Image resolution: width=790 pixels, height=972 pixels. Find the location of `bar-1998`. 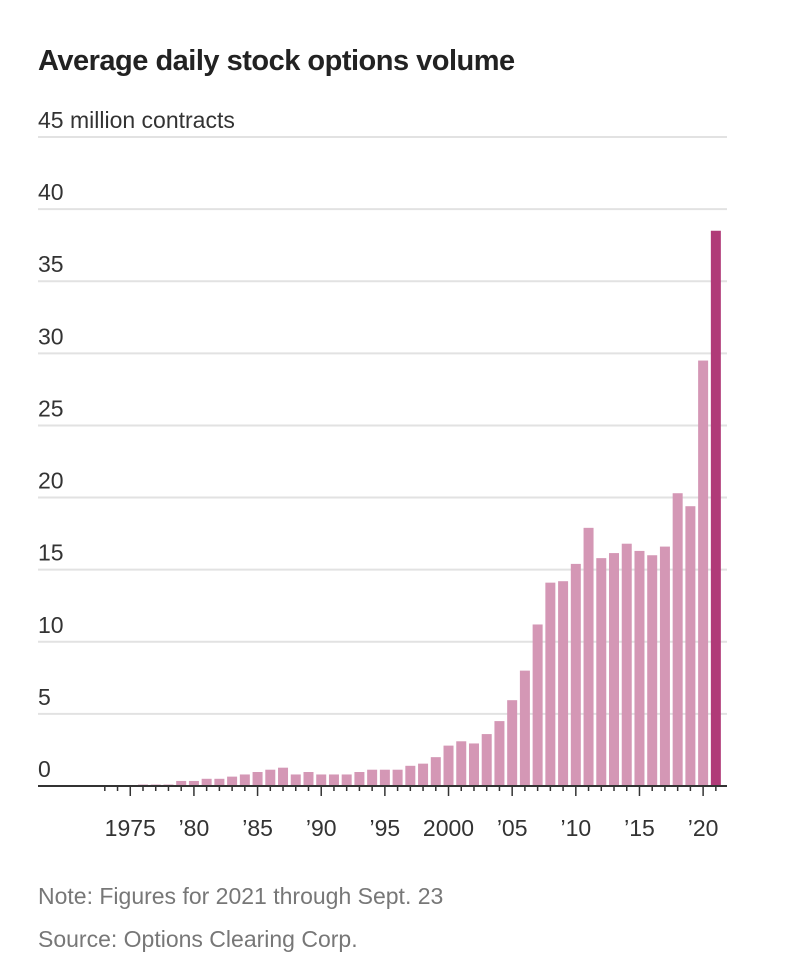

bar-1998 is located at coordinates (423, 774).